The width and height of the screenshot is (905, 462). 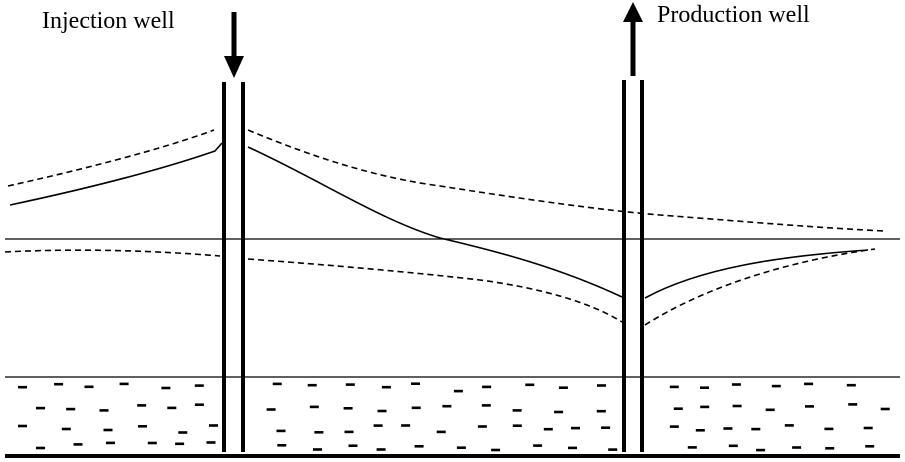 What do you see at coordinates (633, 266) in the screenshot?
I see `production-well` at bounding box center [633, 266].